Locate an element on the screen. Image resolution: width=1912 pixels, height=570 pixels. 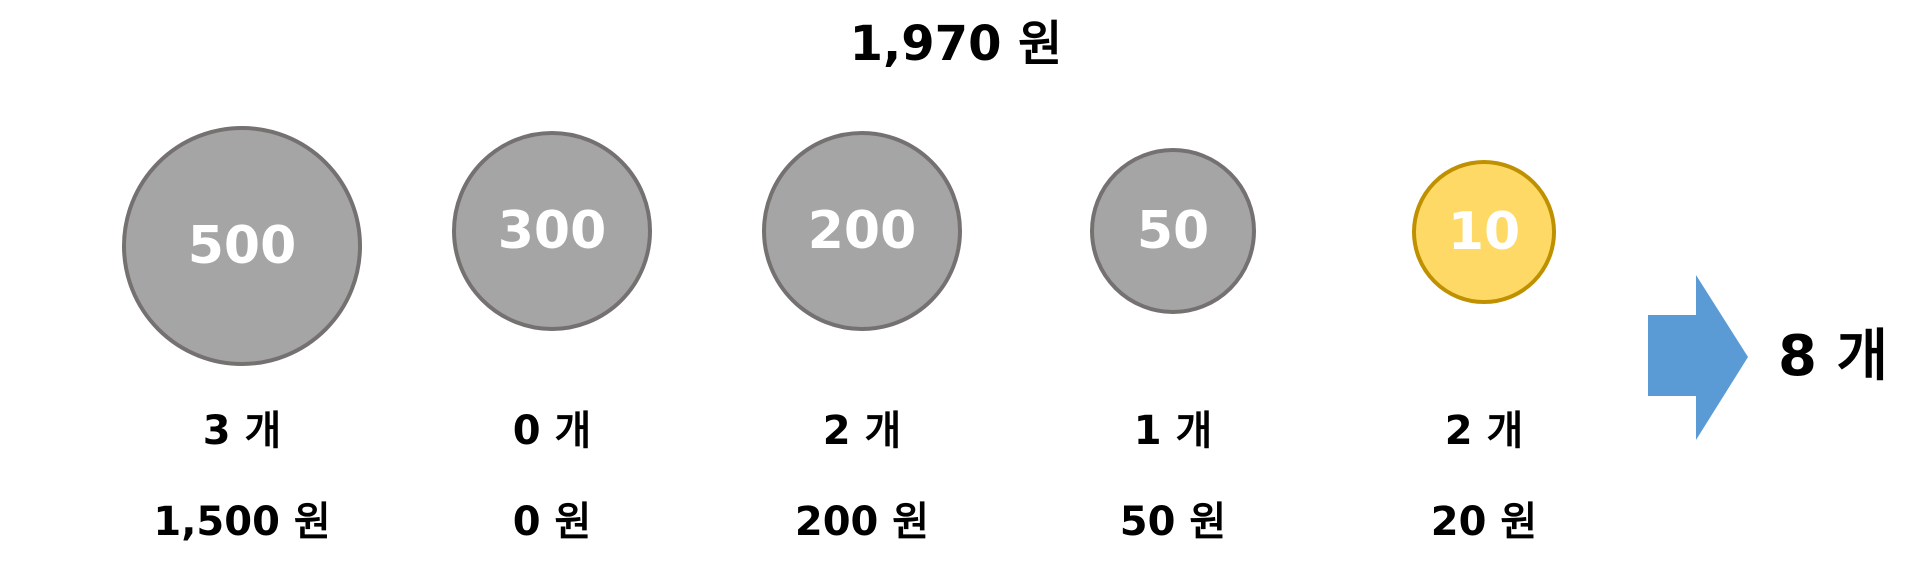
coin-count: 3 개 is located at coordinates (242, 431).